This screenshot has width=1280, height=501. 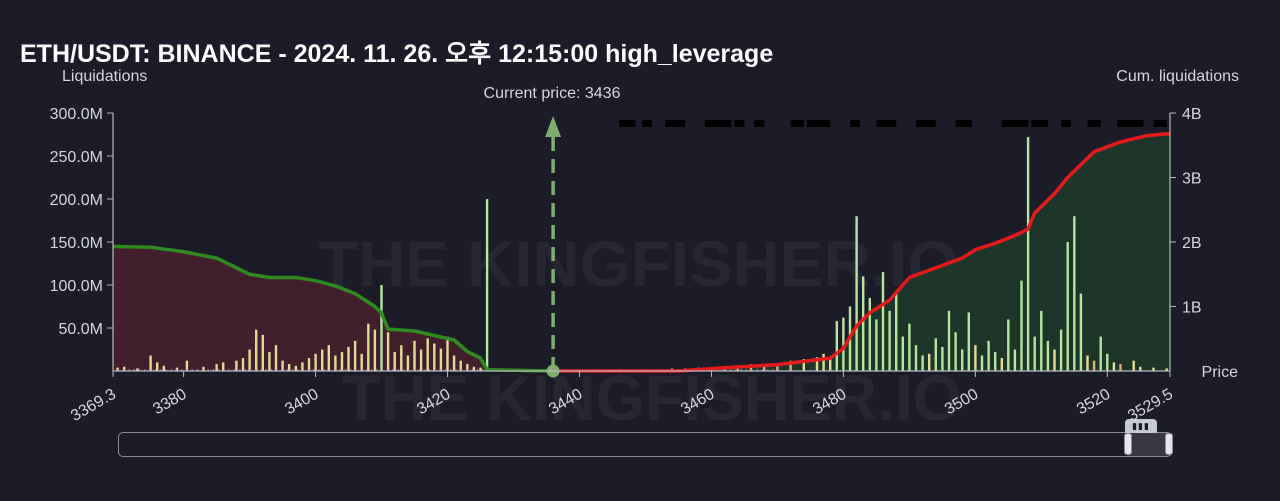 What do you see at coordinates (301, 402) in the screenshot?
I see `x-tick-label: 3400` at bounding box center [301, 402].